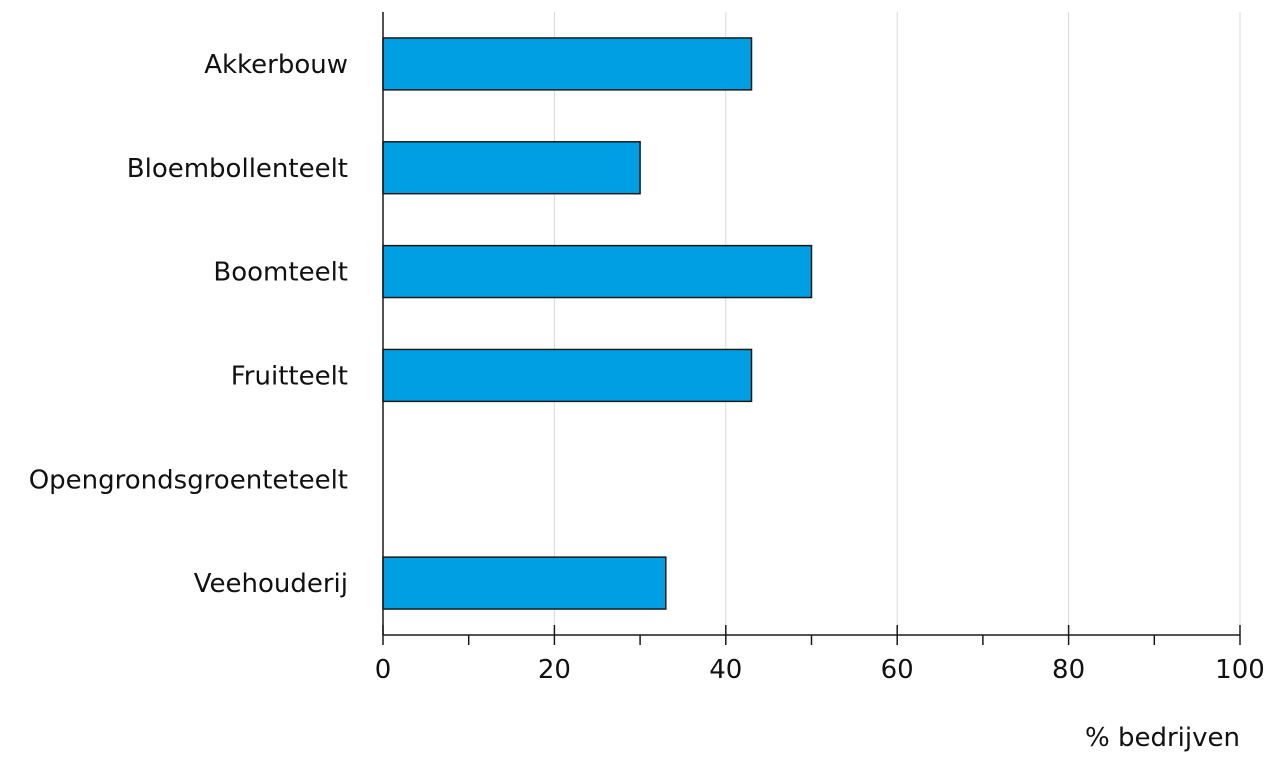 The width and height of the screenshot is (1268, 760). What do you see at coordinates (271, 584) in the screenshot?
I see `category-label: Veehouderij` at bounding box center [271, 584].